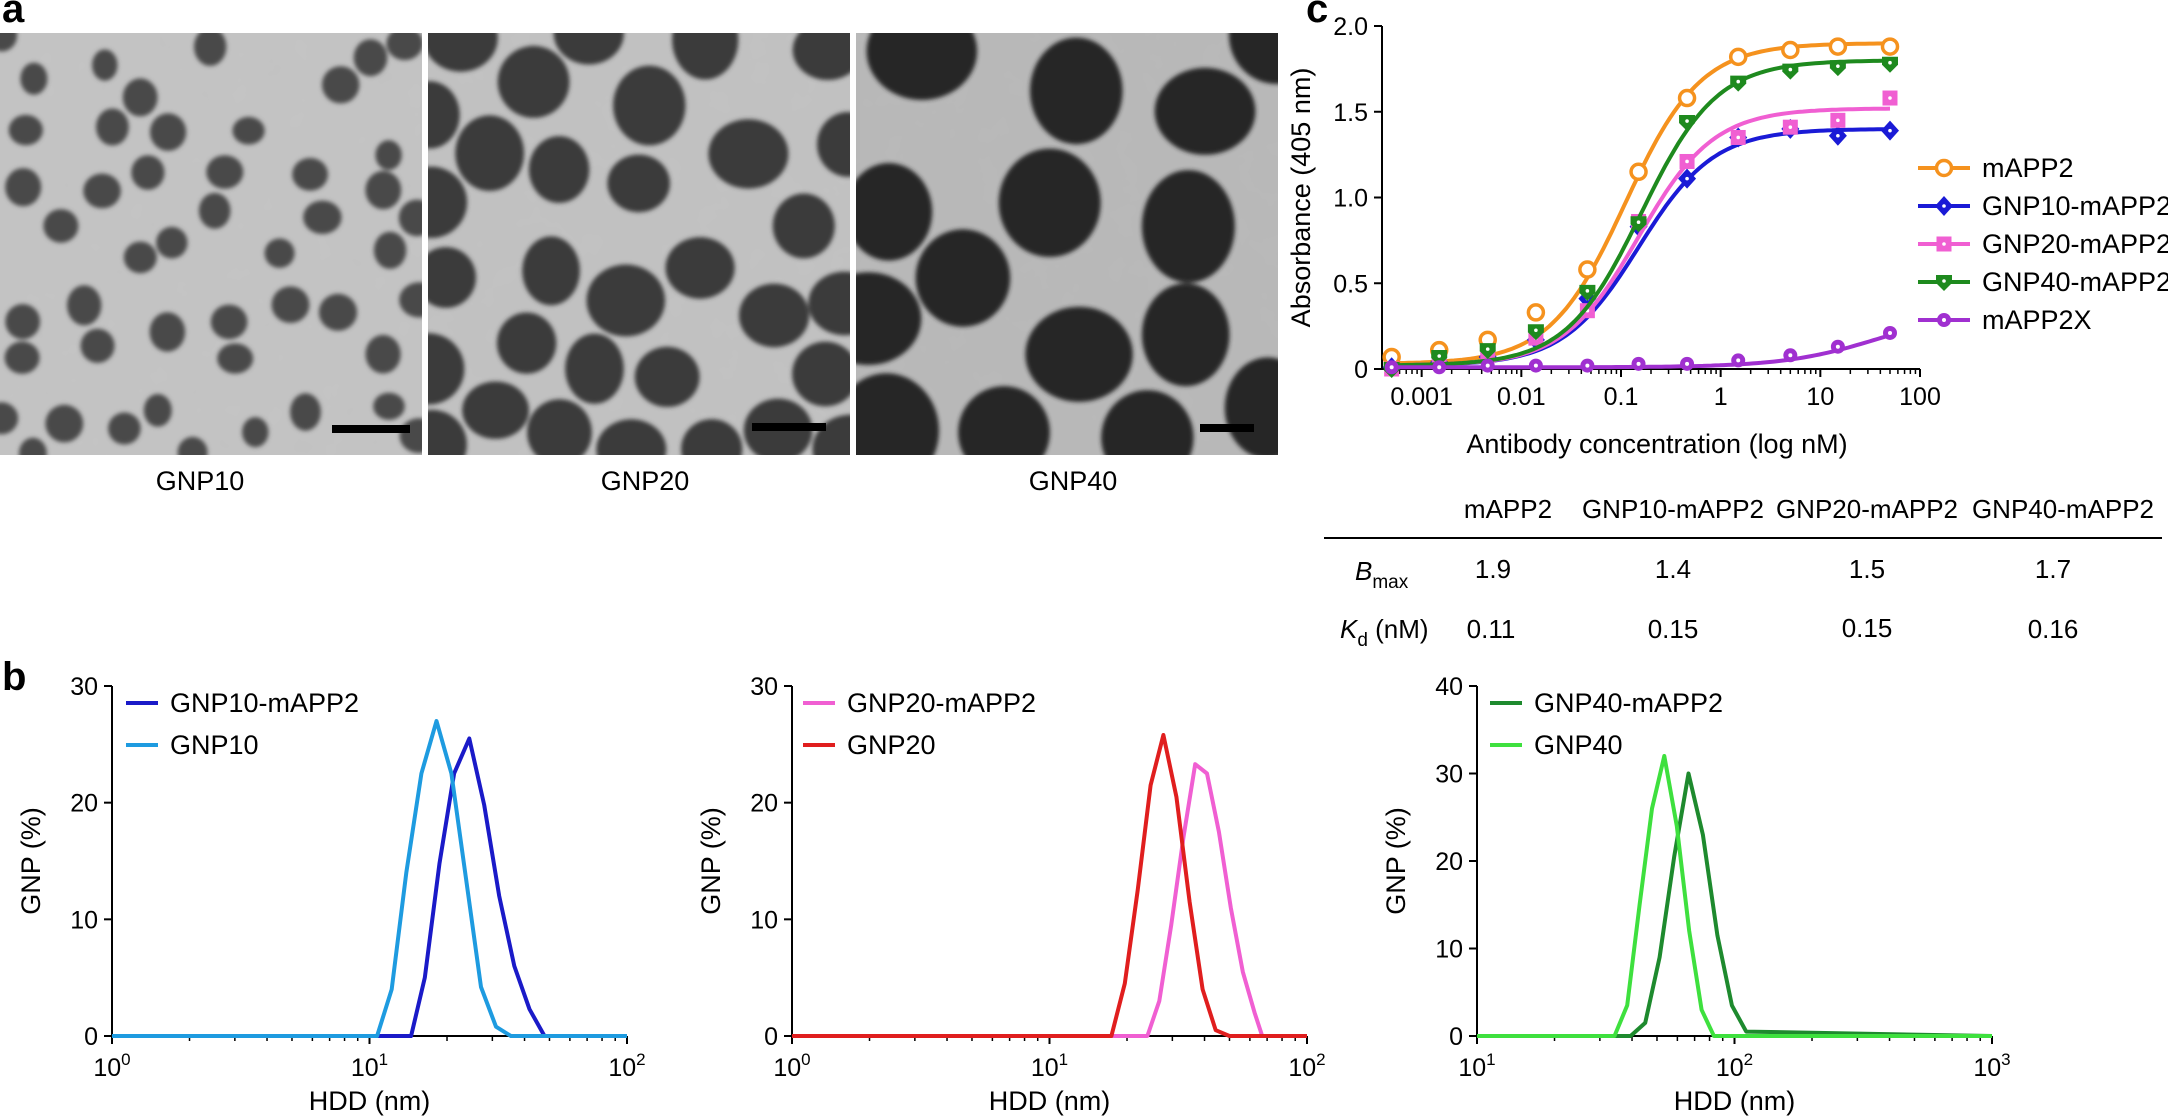 This screenshot has height=1120, width=2168. I want to click on x-tick-label: 10³, so click(1991, 1066).